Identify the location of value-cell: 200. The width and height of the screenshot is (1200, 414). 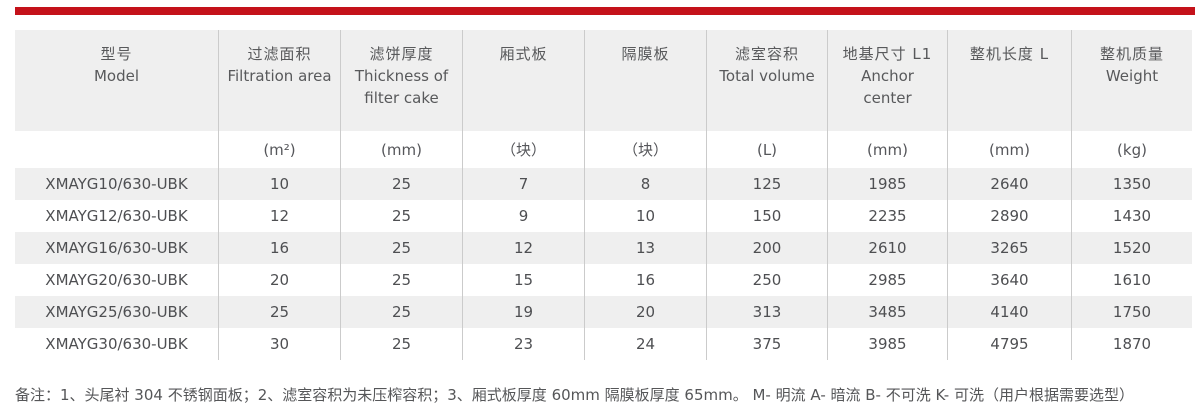
(767, 248).